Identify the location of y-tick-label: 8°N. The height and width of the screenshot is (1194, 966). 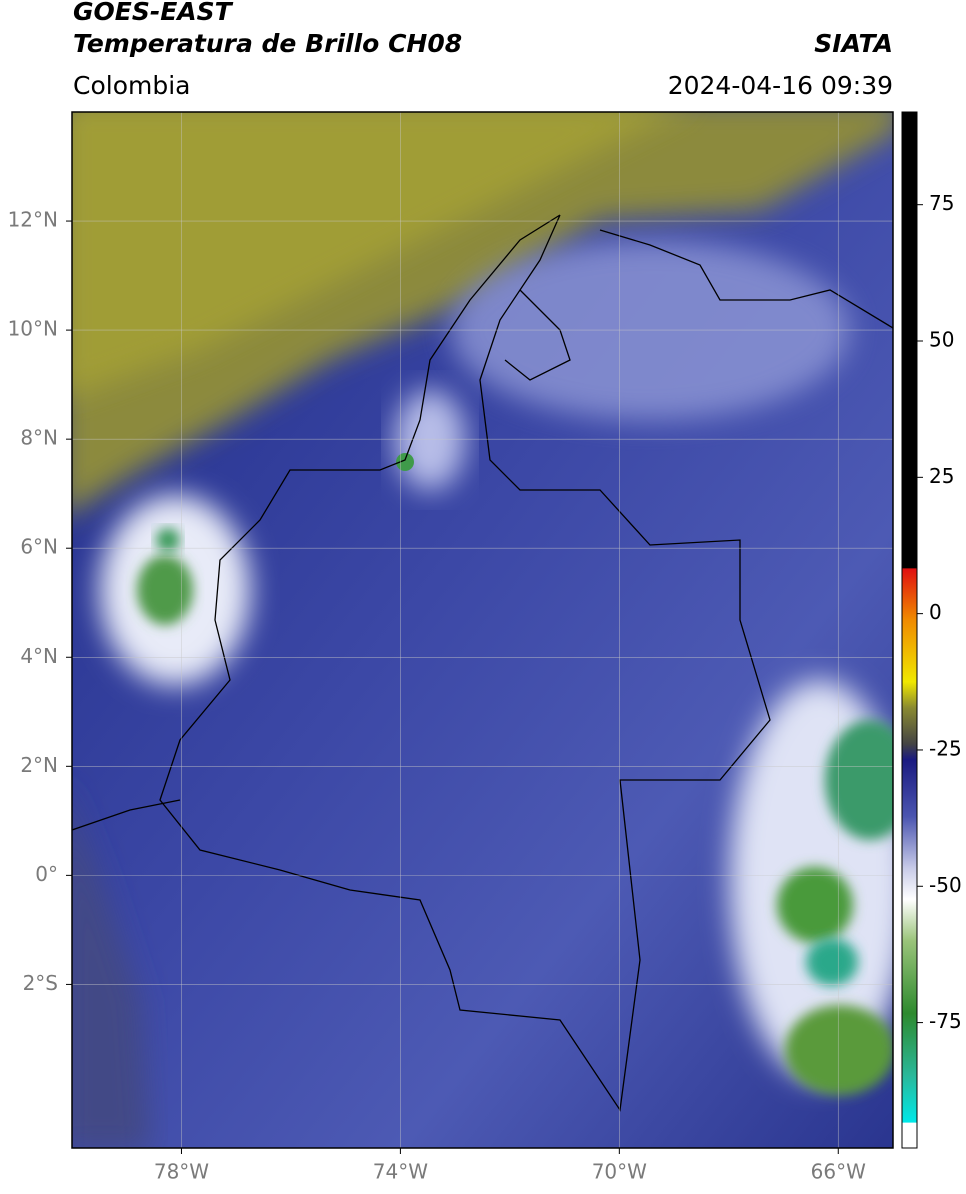
(39, 438).